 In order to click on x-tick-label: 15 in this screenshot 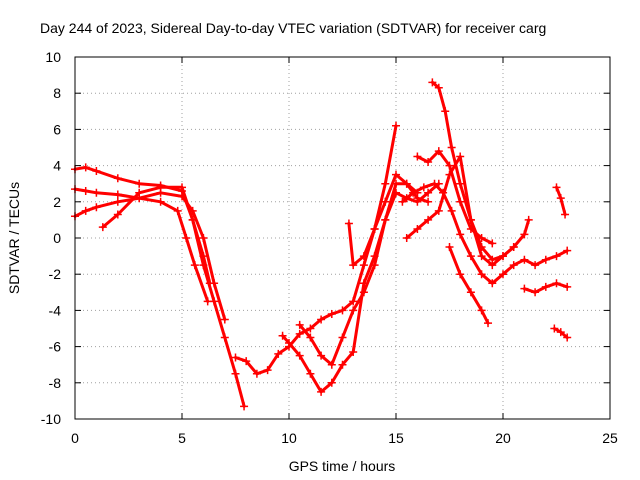, I will do `click(396, 438)`.